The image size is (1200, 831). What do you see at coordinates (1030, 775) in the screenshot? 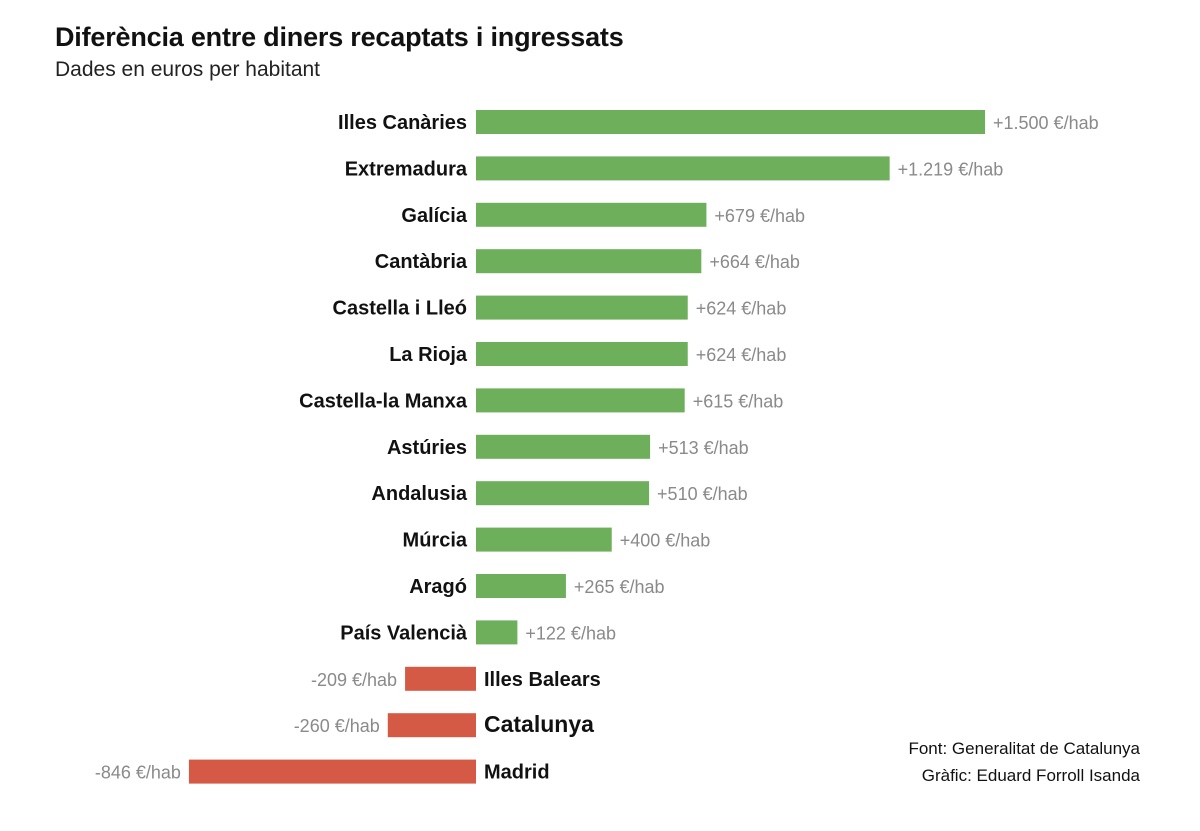
I see `author-credit: Gràfic: Eduard Forroll Isanda` at bounding box center [1030, 775].